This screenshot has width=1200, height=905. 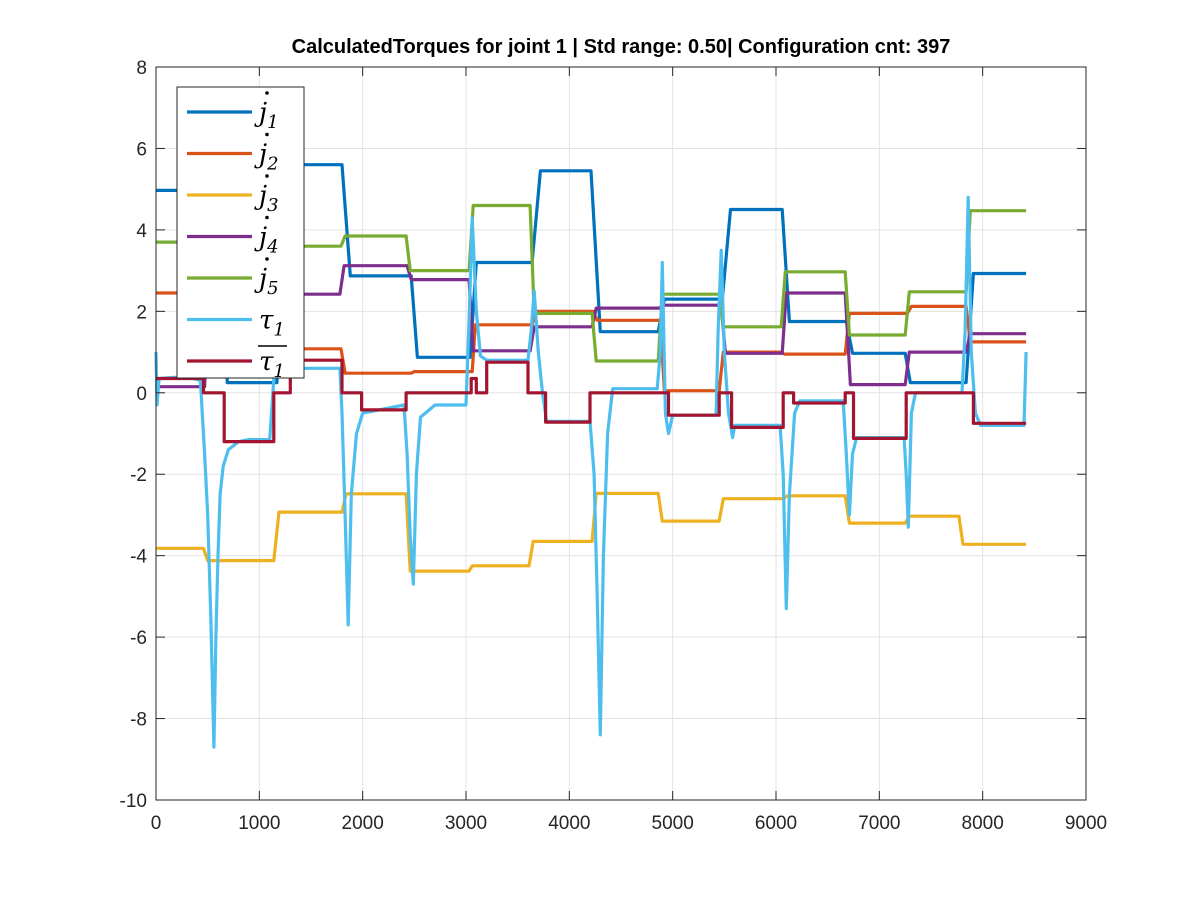 I want to click on x-tick-label: 0, so click(x=156, y=823).